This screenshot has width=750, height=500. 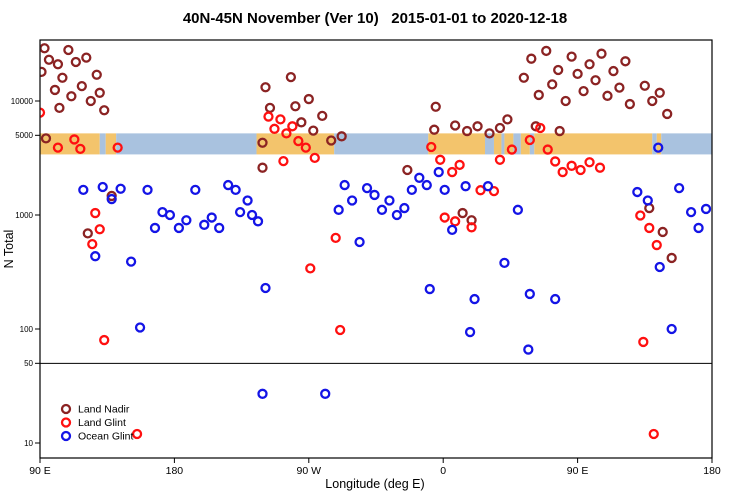 I want to click on legend-marker-ocean-glint, so click(x=66, y=436).